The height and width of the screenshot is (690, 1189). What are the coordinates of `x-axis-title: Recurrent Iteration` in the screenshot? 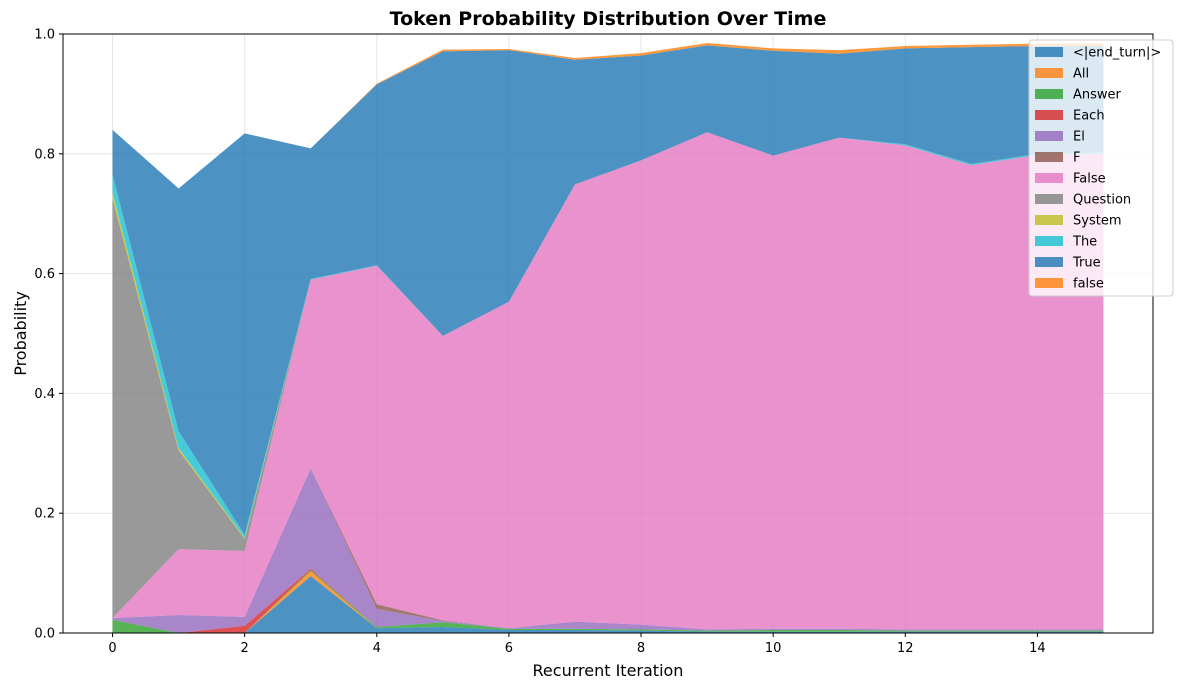 It's located at (608, 670).